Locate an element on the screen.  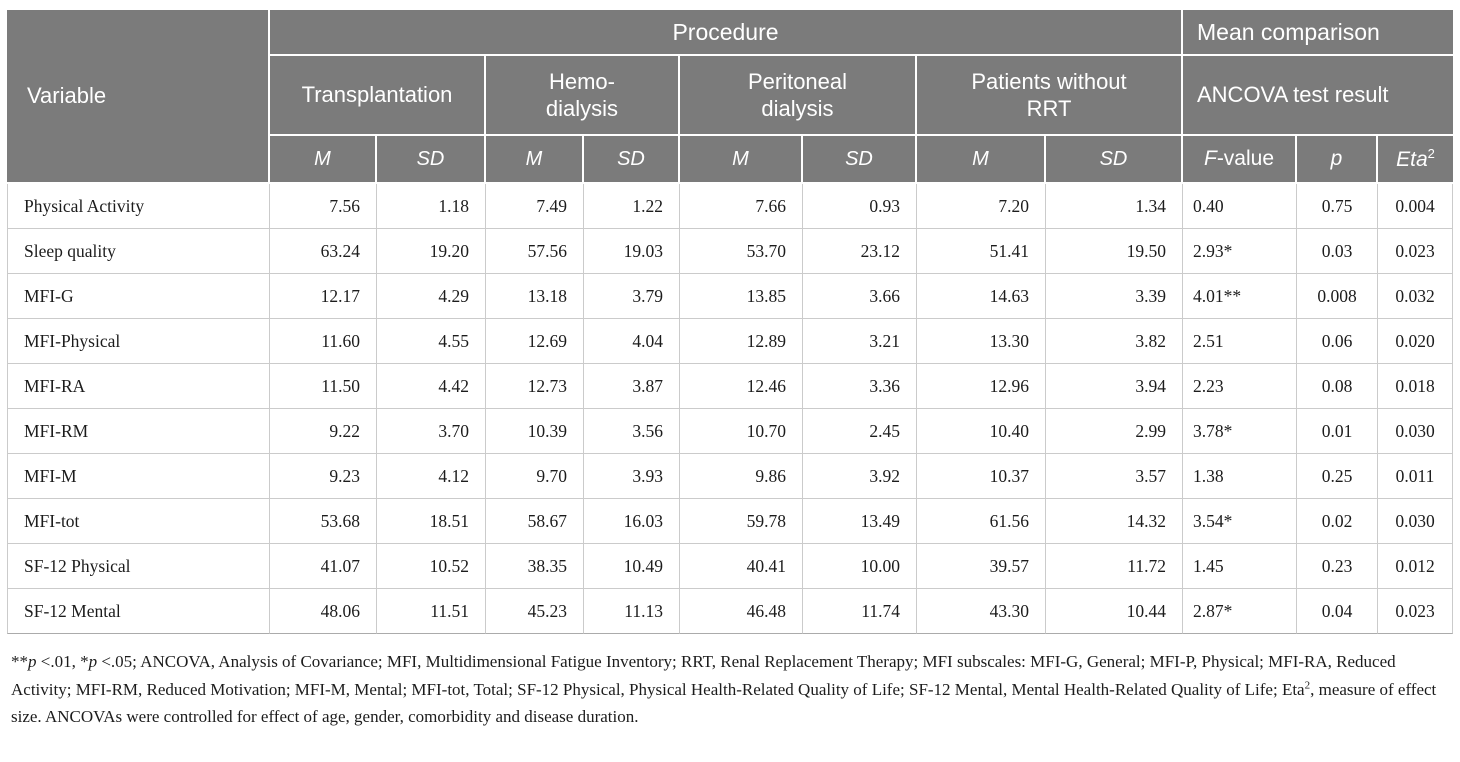
cell-p-value: 0.02 is located at coordinates (1337, 521).